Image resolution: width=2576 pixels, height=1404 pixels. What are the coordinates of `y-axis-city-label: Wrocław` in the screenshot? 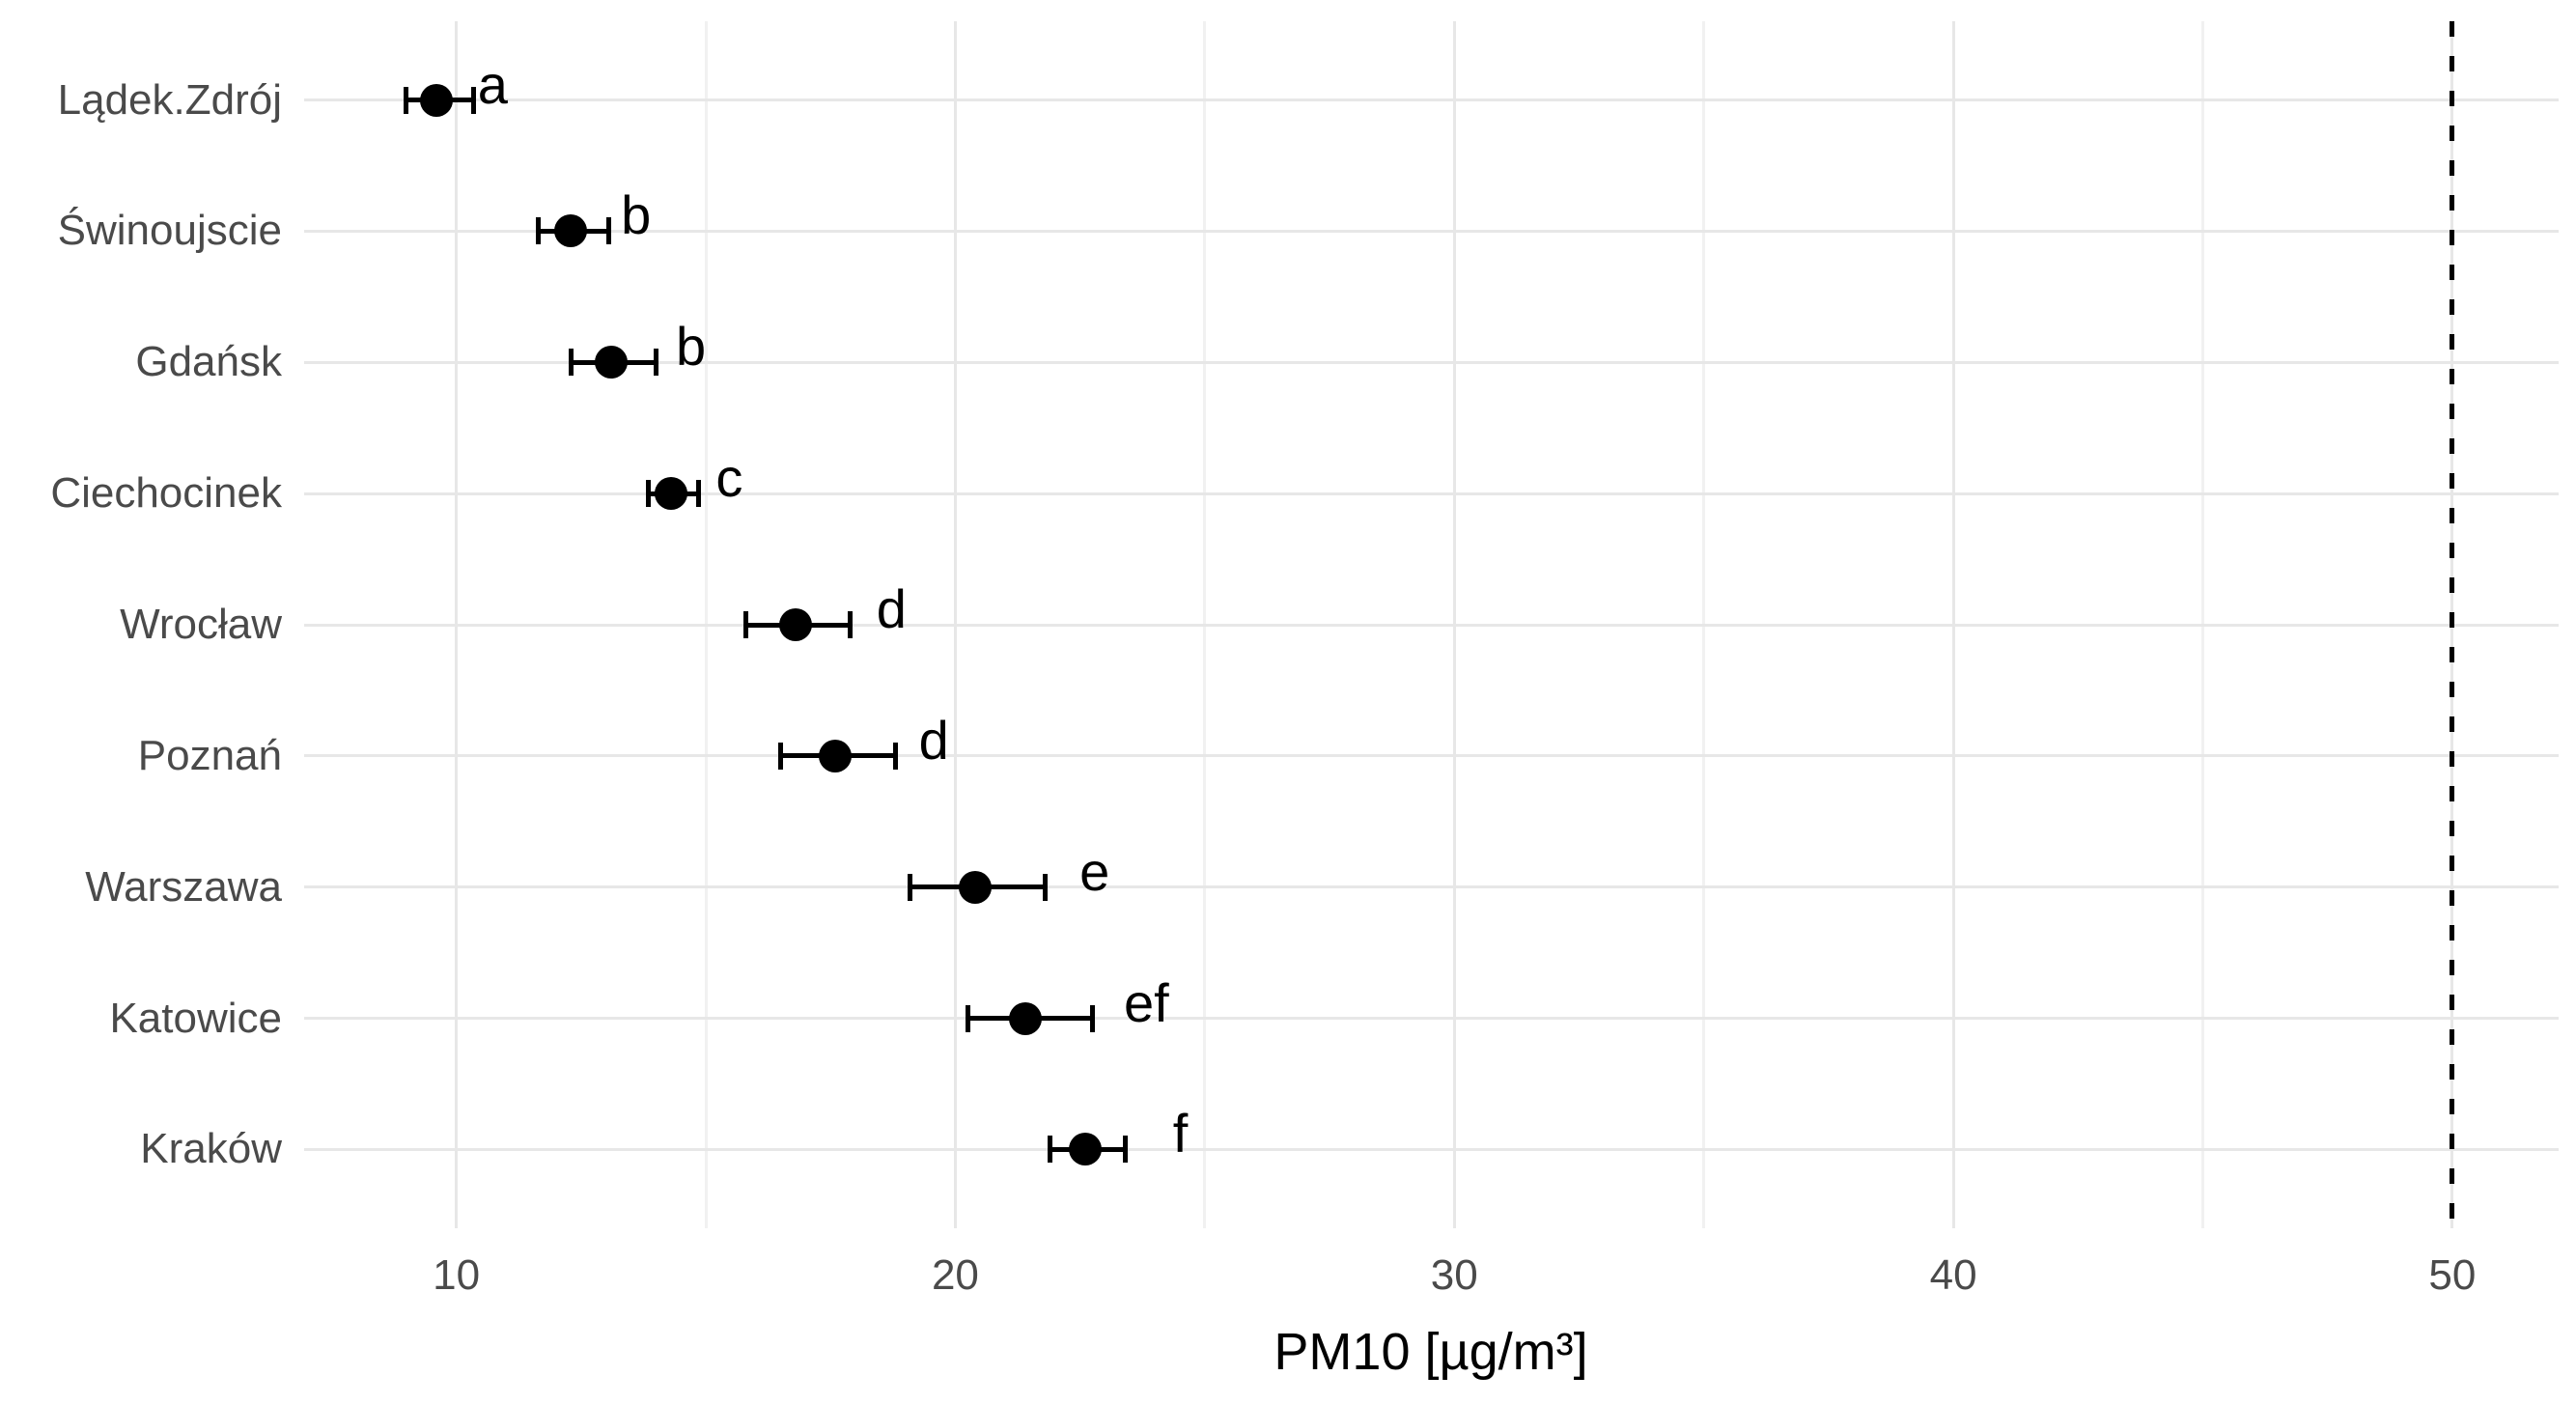 It's located at (201, 624).